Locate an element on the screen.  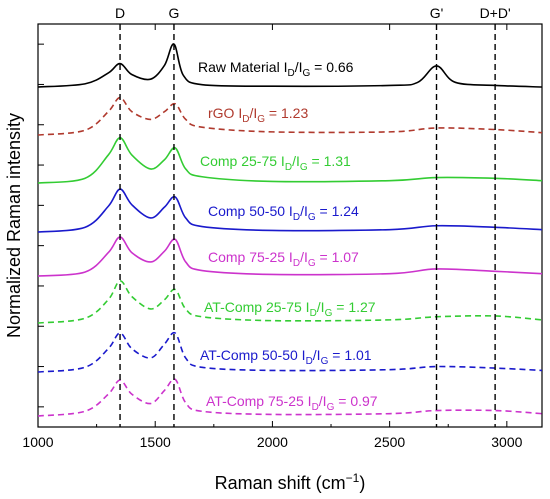
spectrum-line-raw-material is located at coordinates (290, 65).